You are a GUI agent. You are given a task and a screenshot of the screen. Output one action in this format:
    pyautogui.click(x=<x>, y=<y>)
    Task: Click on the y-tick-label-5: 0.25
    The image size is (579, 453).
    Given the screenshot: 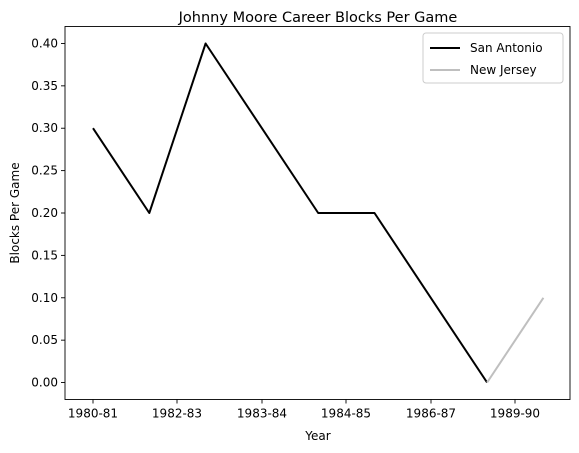 What is the action you would take?
    pyautogui.click(x=44, y=171)
    